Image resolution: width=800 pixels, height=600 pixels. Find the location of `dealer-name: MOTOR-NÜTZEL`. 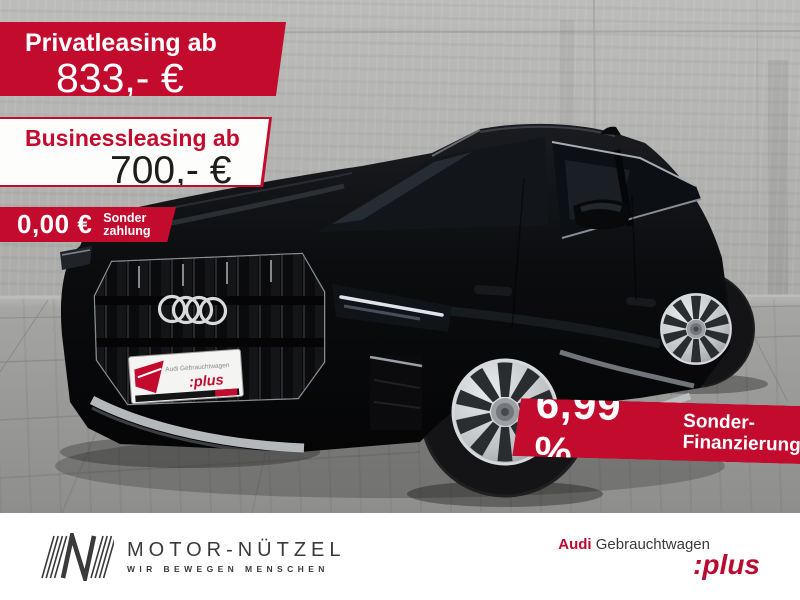

dealer-name: MOTOR-NÜTZEL is located at coordinates (236, 550).